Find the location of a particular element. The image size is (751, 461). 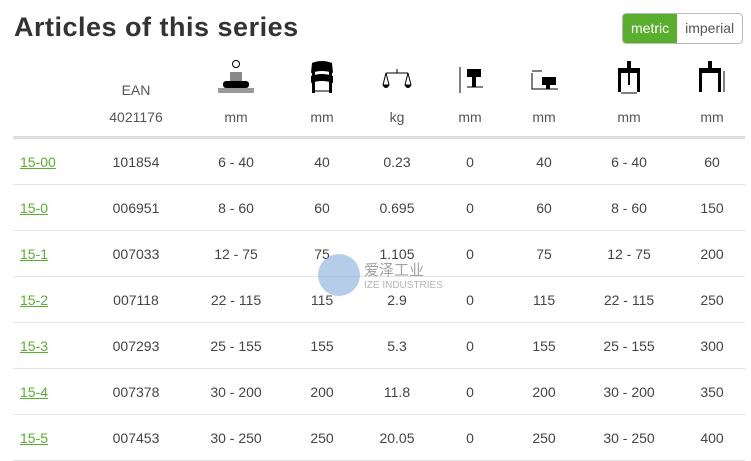

article-cell: 15-4 is located at coordinates (47, 391).